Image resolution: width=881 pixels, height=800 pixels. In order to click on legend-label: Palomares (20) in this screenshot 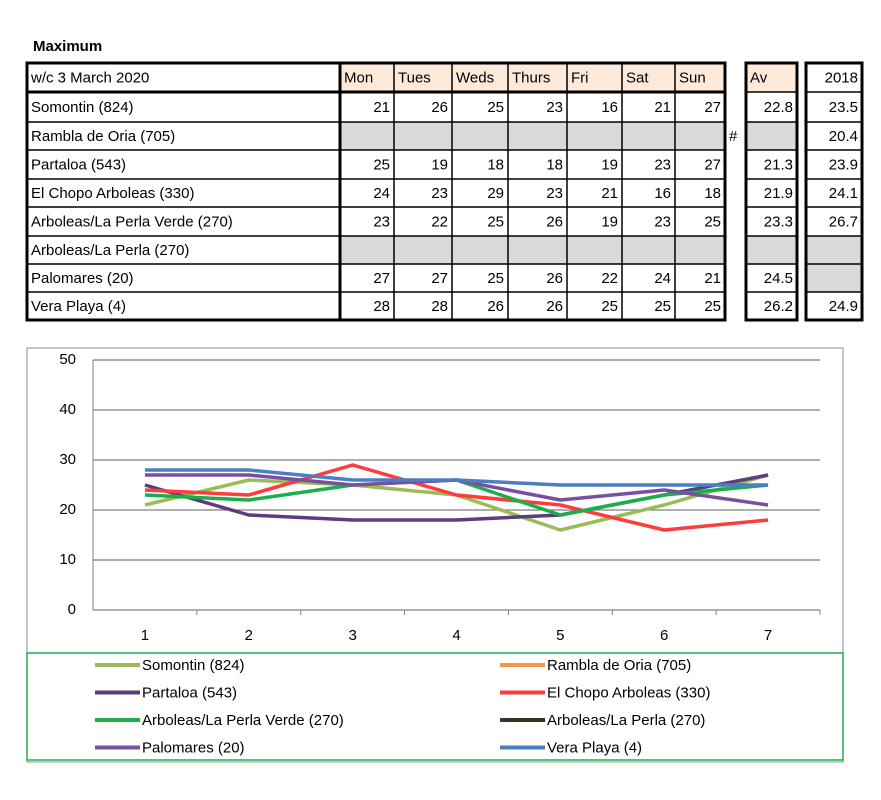, I will do `click(193, 747)`.